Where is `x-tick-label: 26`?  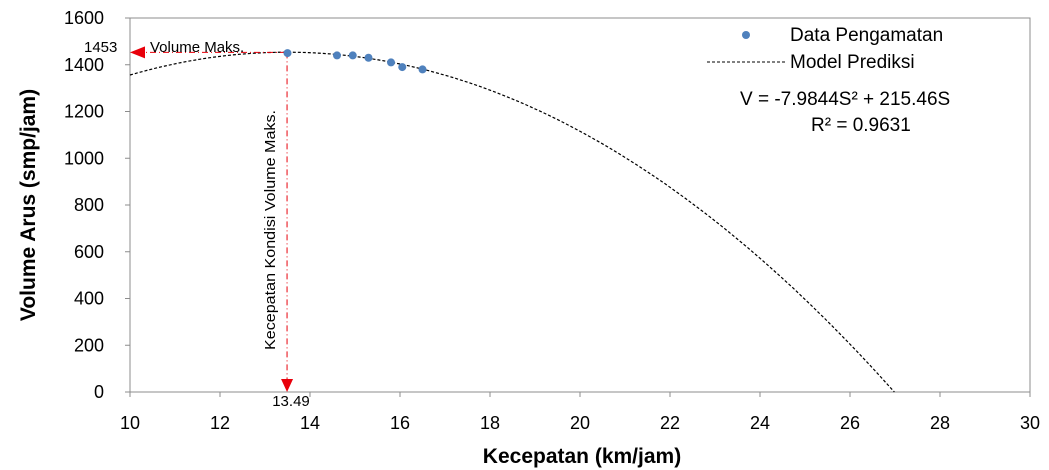 x-tick-label: 26 is located at coordinates (850, 423).